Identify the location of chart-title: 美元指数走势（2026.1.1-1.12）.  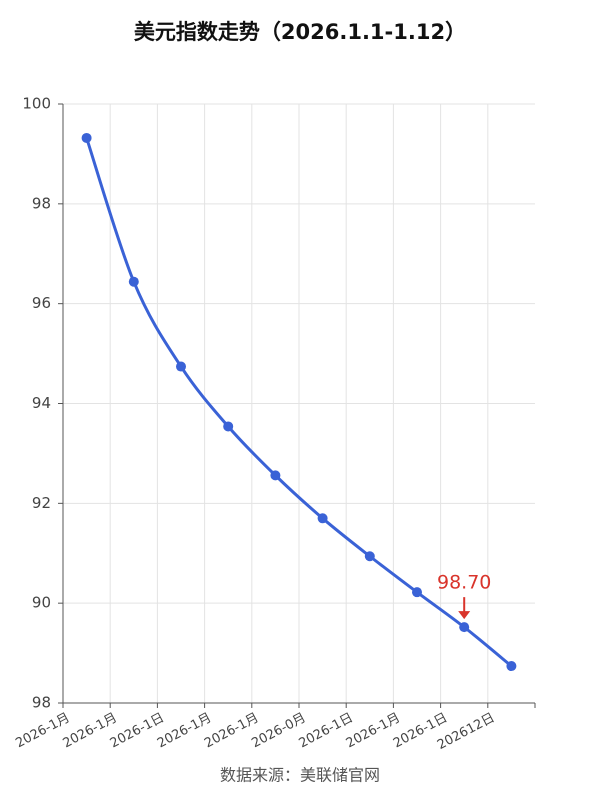
(300, 32).